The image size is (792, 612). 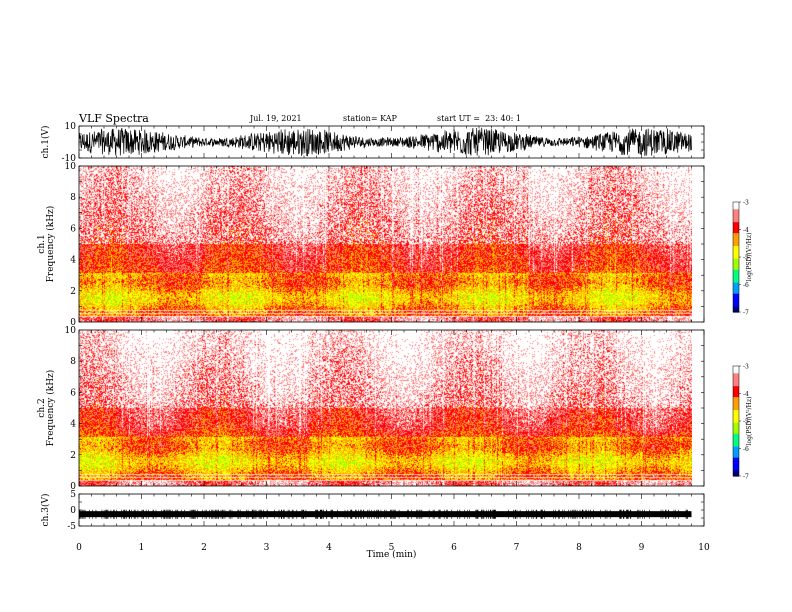 I want to click on x-tick-label: 7, so click(x=517, y=548).